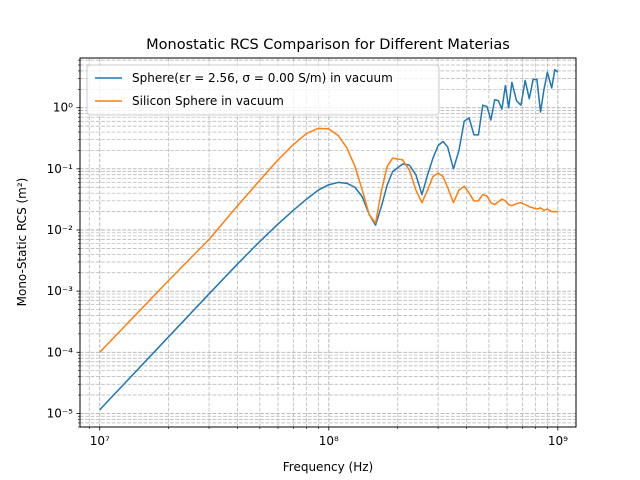 The width and height of the screenshot is (640, 480). Describe the element at coordinates (60, 352) in the screenshot. I see `y-tick-label: 10⁻⁴` at that location.